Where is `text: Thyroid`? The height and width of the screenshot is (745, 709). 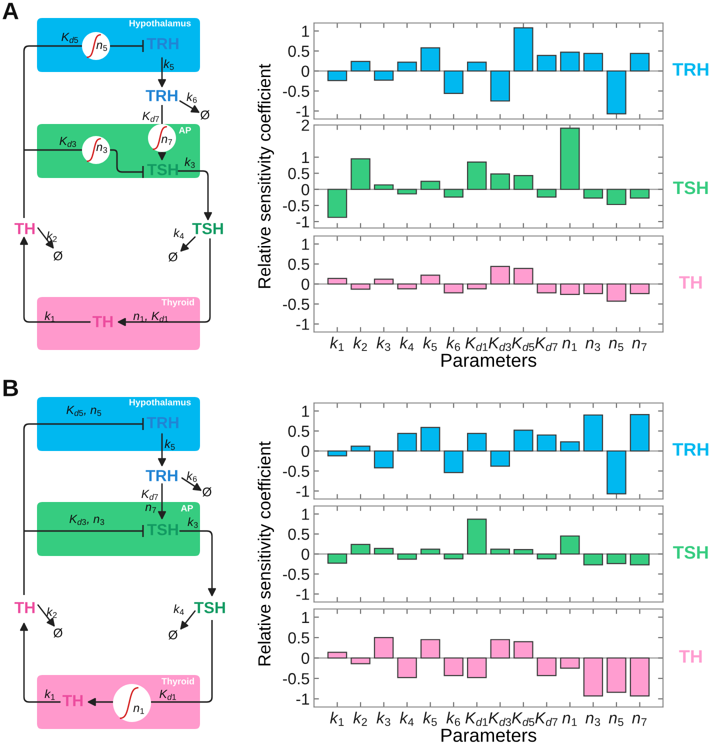
text: Thyroid is located at coordinates (178, 303).